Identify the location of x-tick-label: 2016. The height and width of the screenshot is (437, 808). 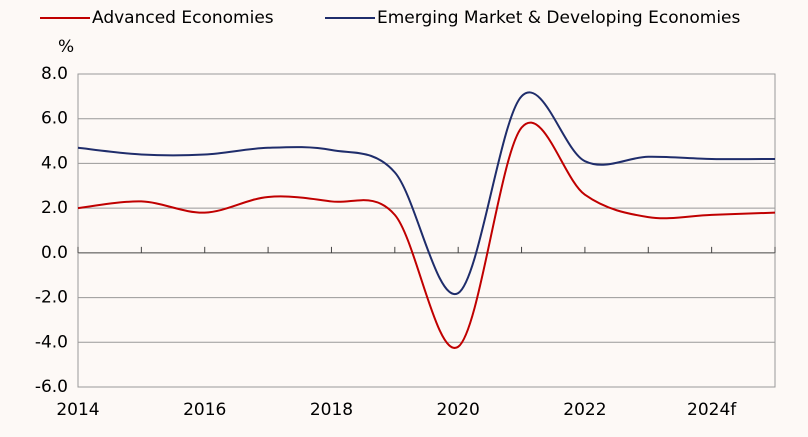
(204, 410).